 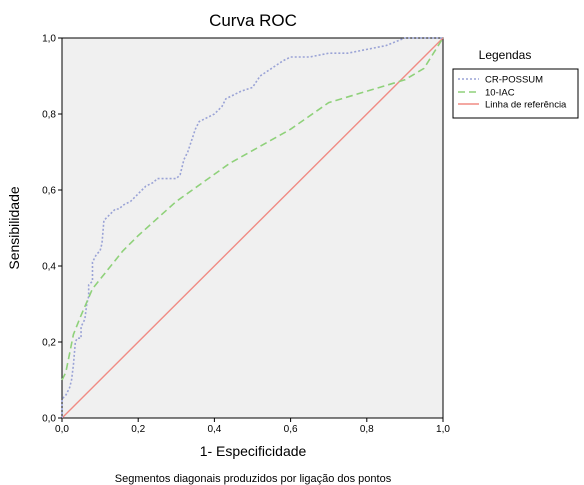 I want to click on legend-label-linha-de-referencia: Linha de referência, so click(x=526, y=104).